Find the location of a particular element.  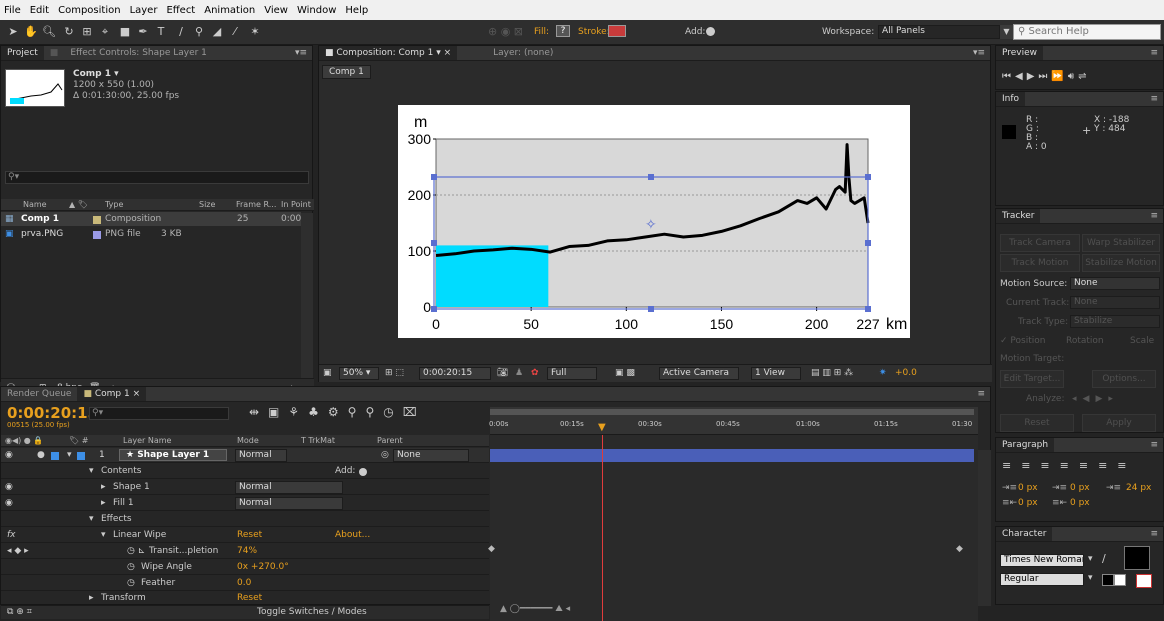

indent-right-value: 0 px is located at coordinates (1080, 488).